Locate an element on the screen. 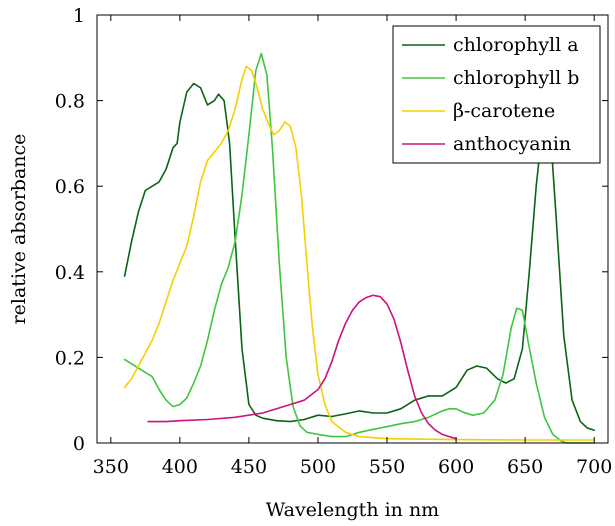 The image size is (615, 526). legend-label-chlorophyll-a: chlorophyll a is located at coordinates (516, 45).